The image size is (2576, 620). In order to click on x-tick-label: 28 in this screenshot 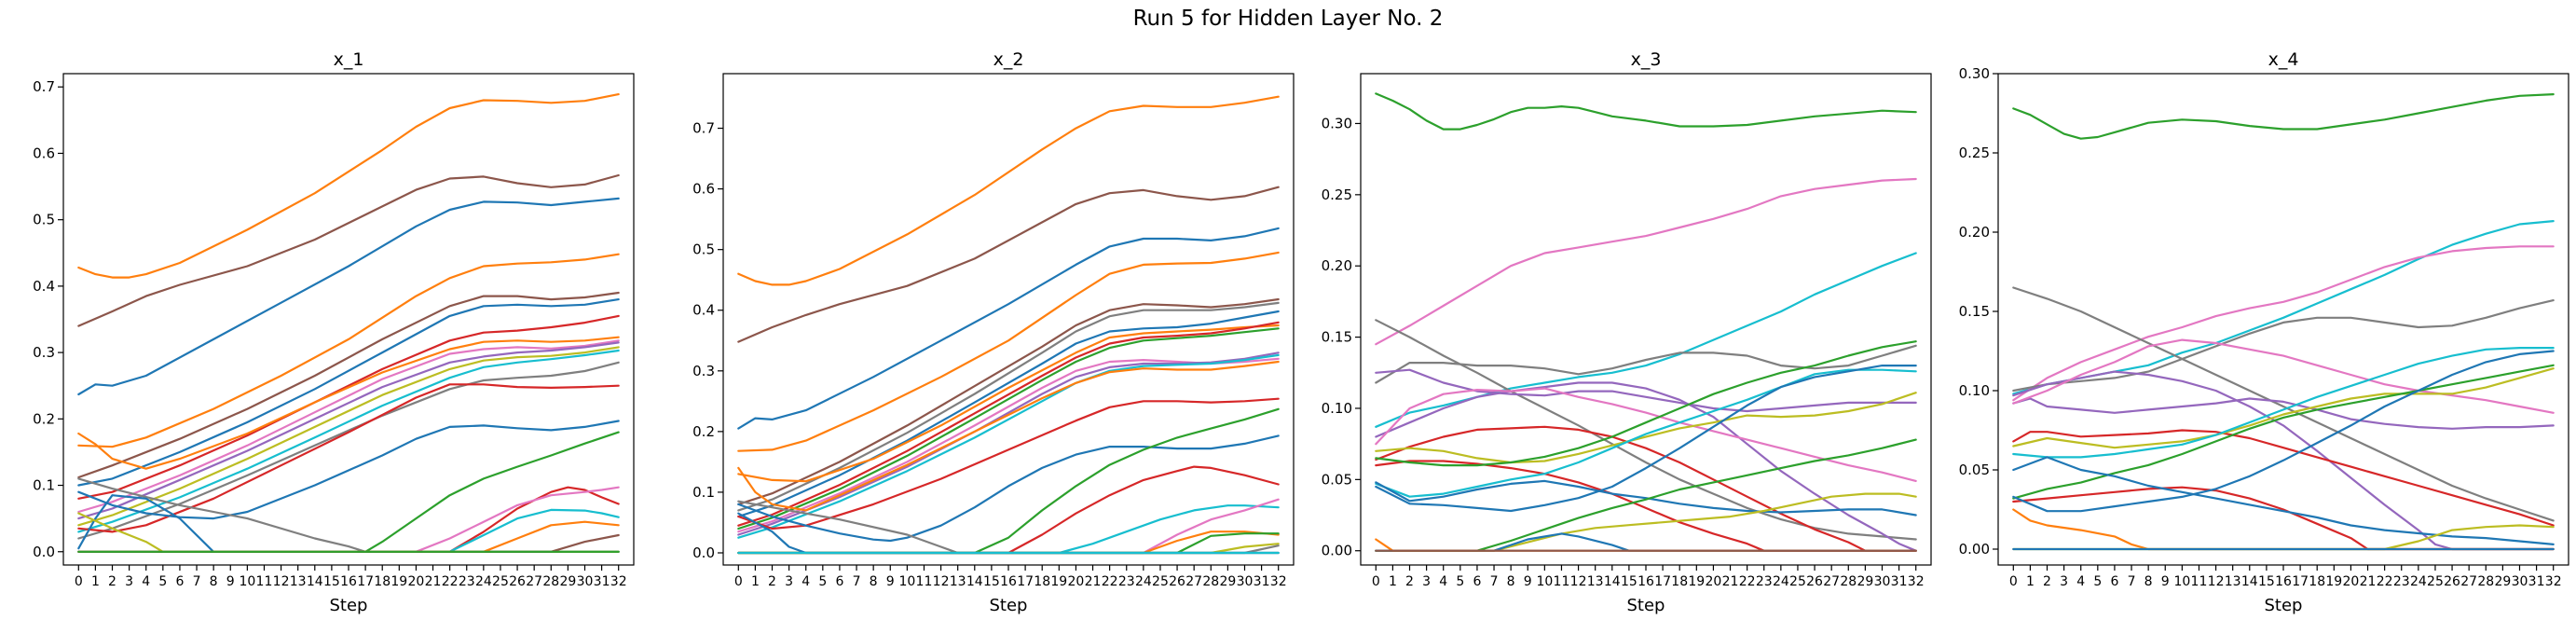, I will do `click(550, 581)`.